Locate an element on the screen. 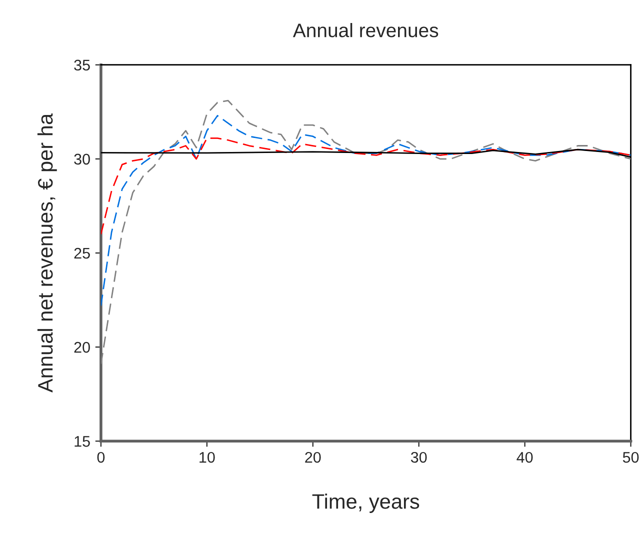  y-tick-label: 25 is located at coordinates (82, 253).